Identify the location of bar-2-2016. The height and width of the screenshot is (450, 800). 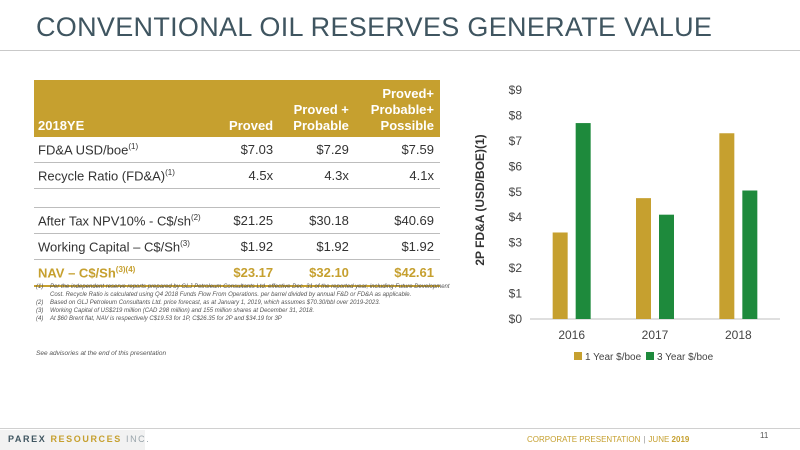
(583, 221).